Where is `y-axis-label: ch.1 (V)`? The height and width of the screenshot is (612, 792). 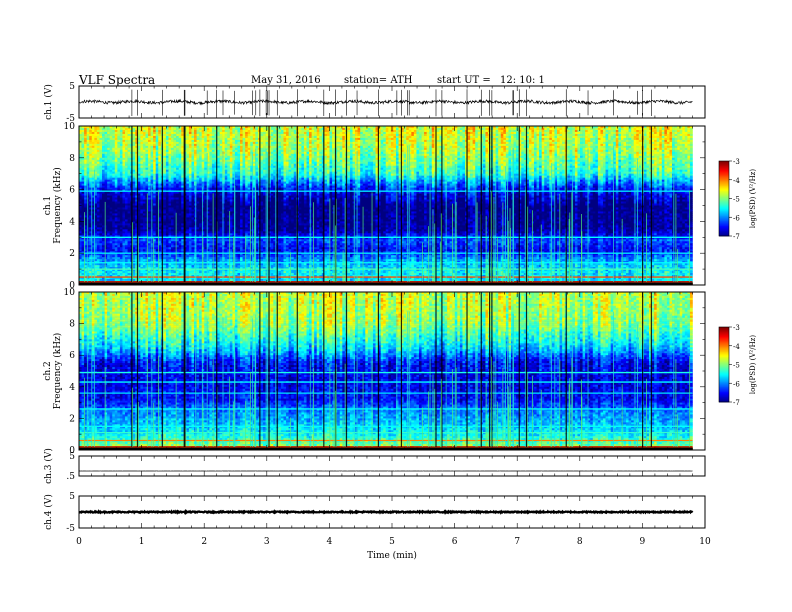 y-axis-label: ch.1 (V) is located at coordinates (48, 102).